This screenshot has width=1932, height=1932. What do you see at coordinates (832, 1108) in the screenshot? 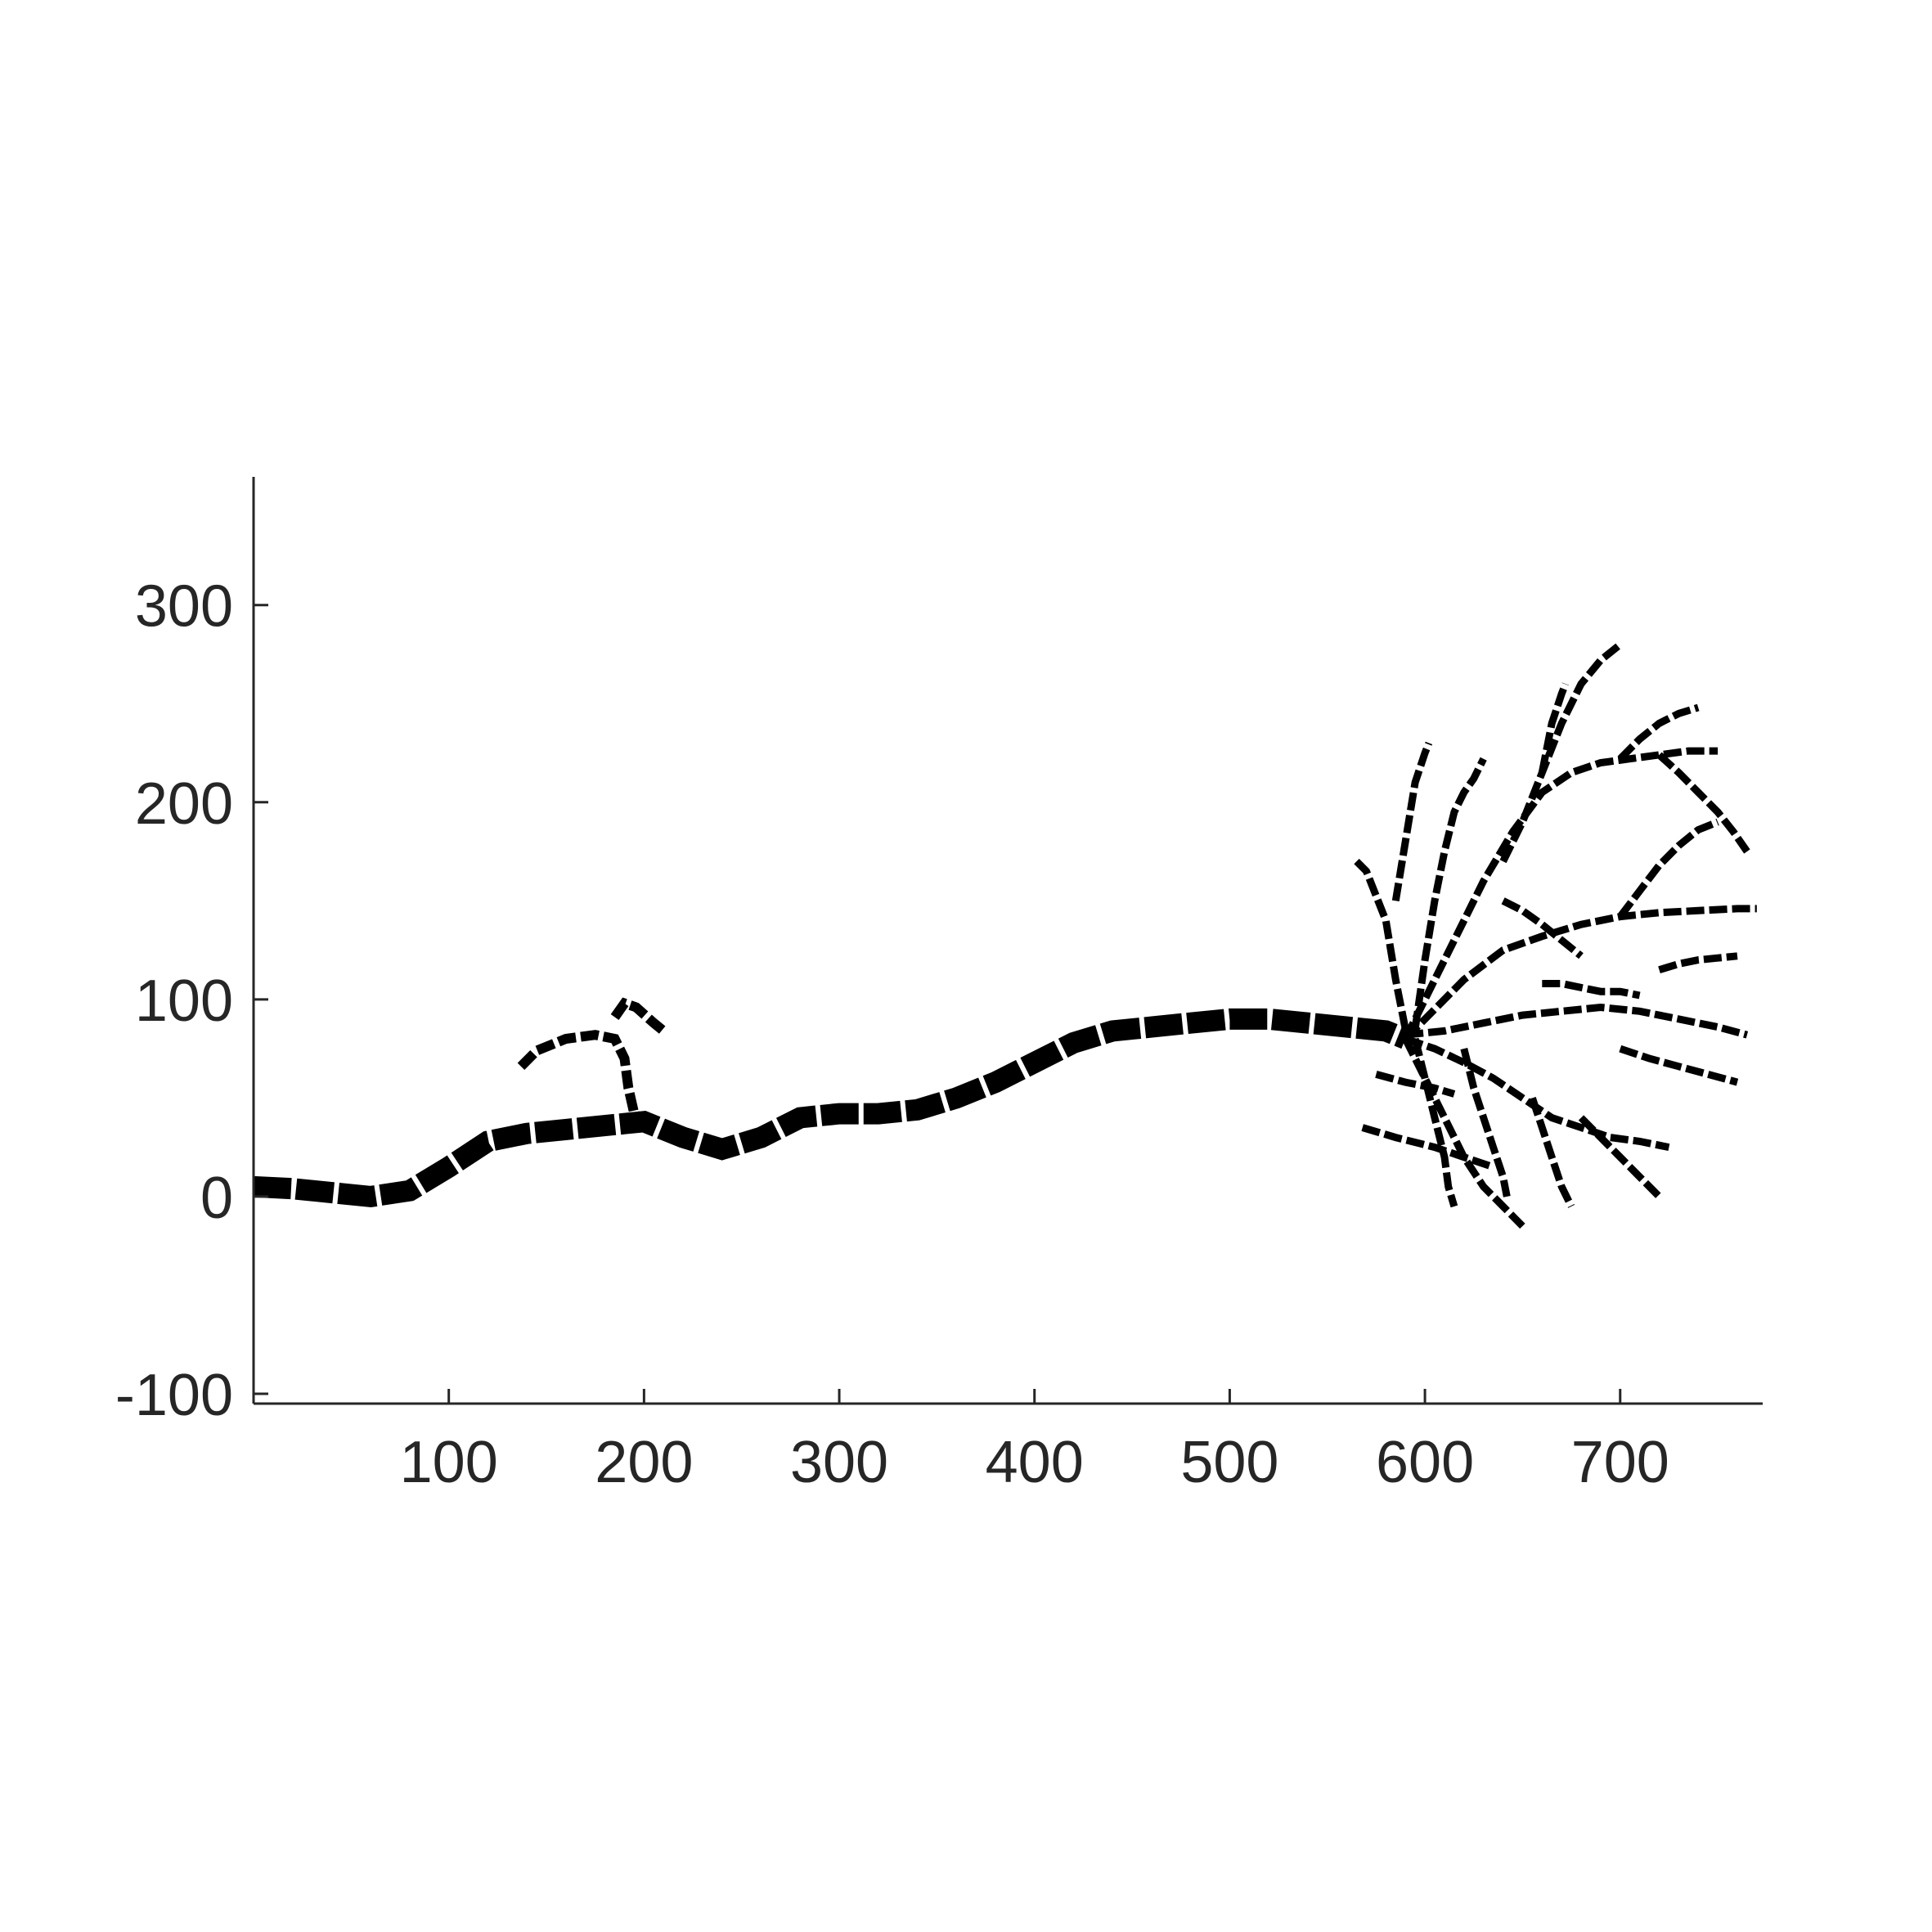
I see `trunk-trace` at bounding box center [832, 1108].